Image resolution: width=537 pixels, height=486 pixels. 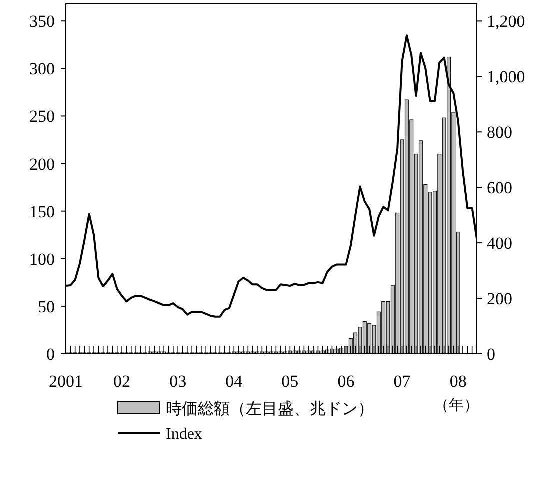 What do you see at coordinates (42, 259) in the screenshot?
I see `y-tick-label: 100` at bounding box center [42, 259].